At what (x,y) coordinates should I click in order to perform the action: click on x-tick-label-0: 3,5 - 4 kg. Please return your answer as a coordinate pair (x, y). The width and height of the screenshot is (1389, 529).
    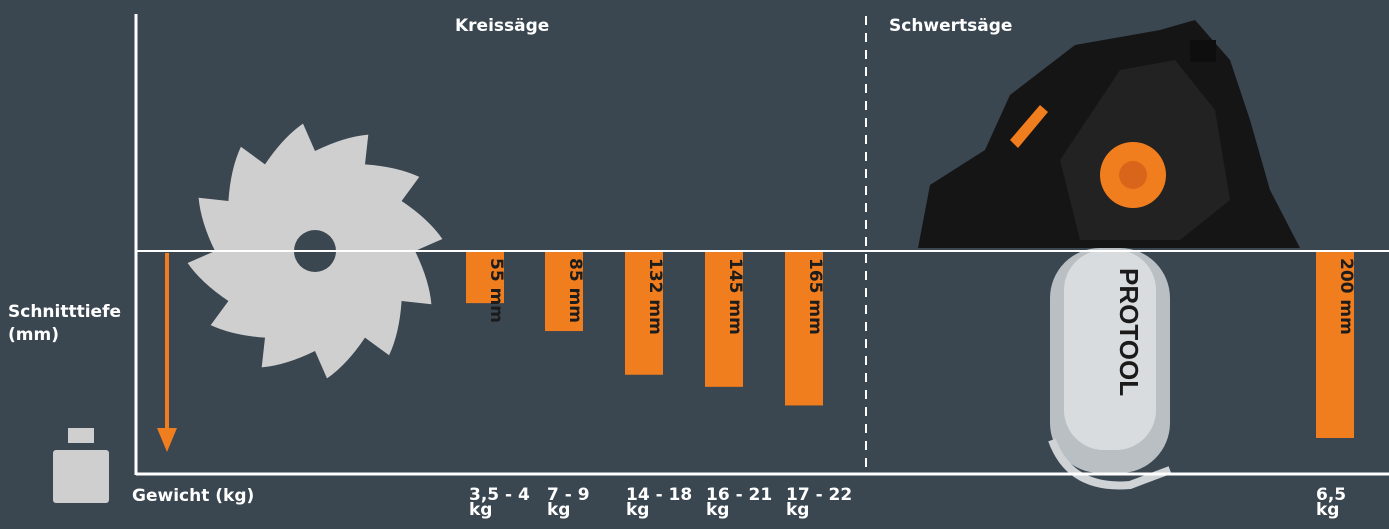
    Looking at the image, I should click on (499, 502).